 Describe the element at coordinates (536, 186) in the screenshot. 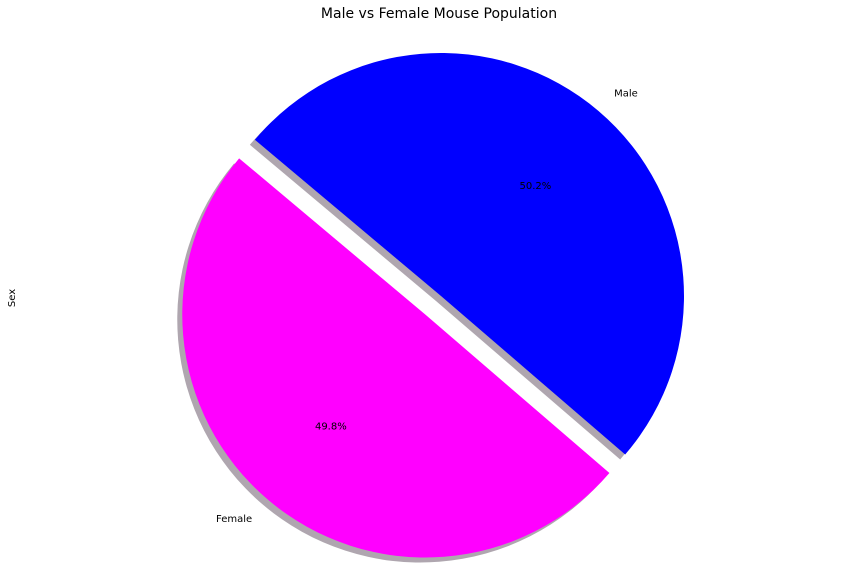

I see `pct-label-male: 50.2%` at that location.